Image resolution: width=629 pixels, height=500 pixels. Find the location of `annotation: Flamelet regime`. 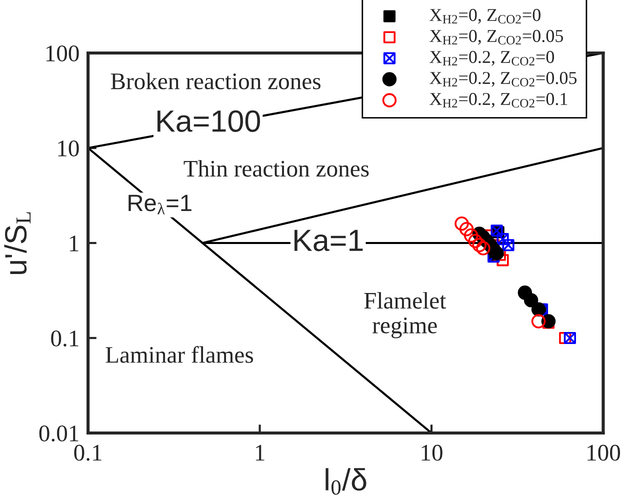

annotation: Flamelet regime is located at coordinates (405, 315).